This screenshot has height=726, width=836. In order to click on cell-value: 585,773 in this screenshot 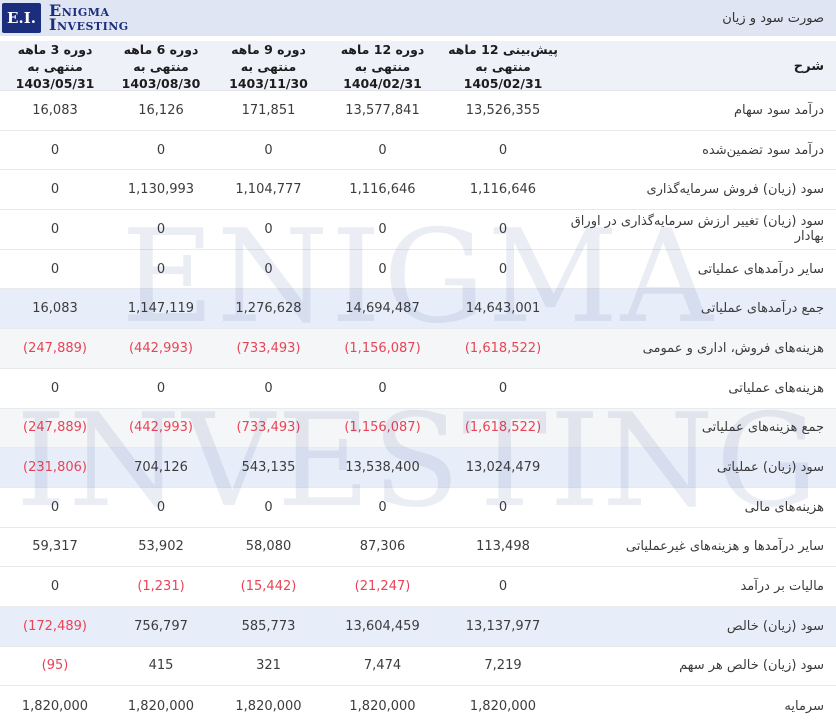, I will do `click(268, 626)`.